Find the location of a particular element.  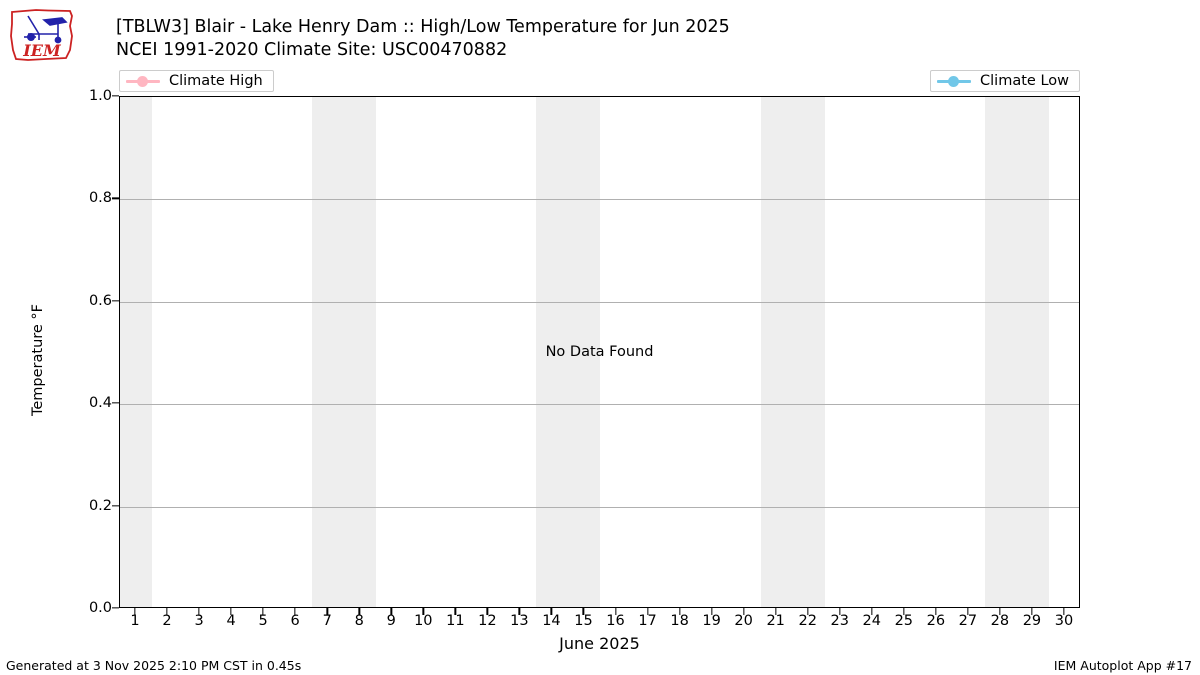

x-tick-label: 7 is located at coordinates (327, 621).